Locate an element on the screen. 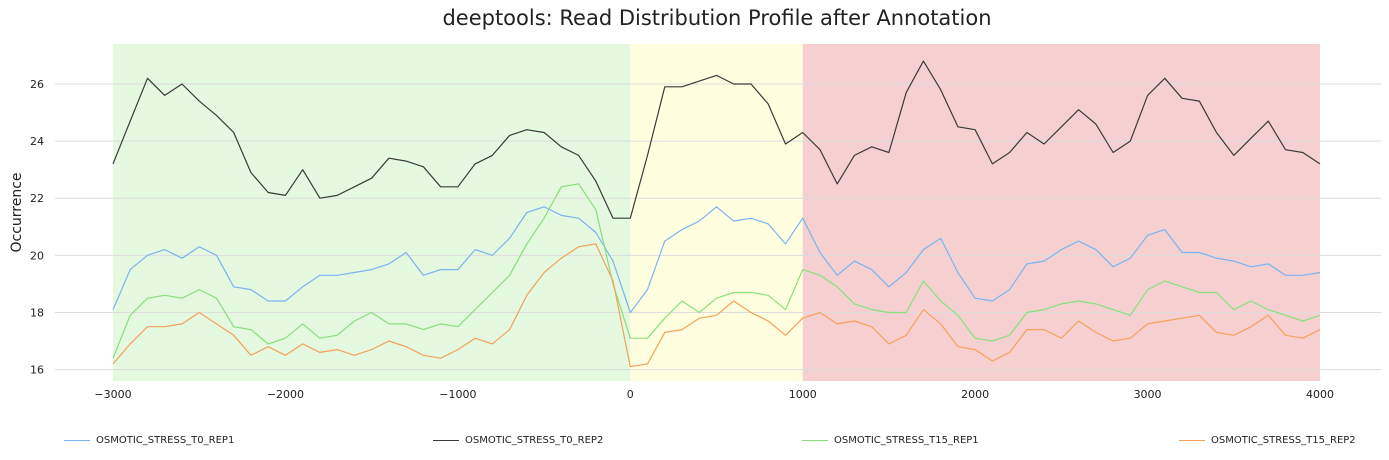 This screenshot has height=460, width=1389. y-tick-label-24: 24 is located at coordinates (37, 141).